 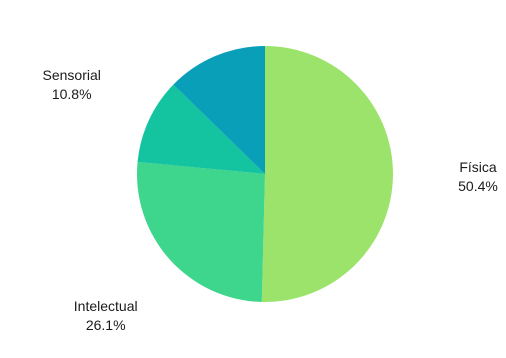 I want to click on slice-label-intelectual: Intelectual 26.1%, so click(x=106, y=315).